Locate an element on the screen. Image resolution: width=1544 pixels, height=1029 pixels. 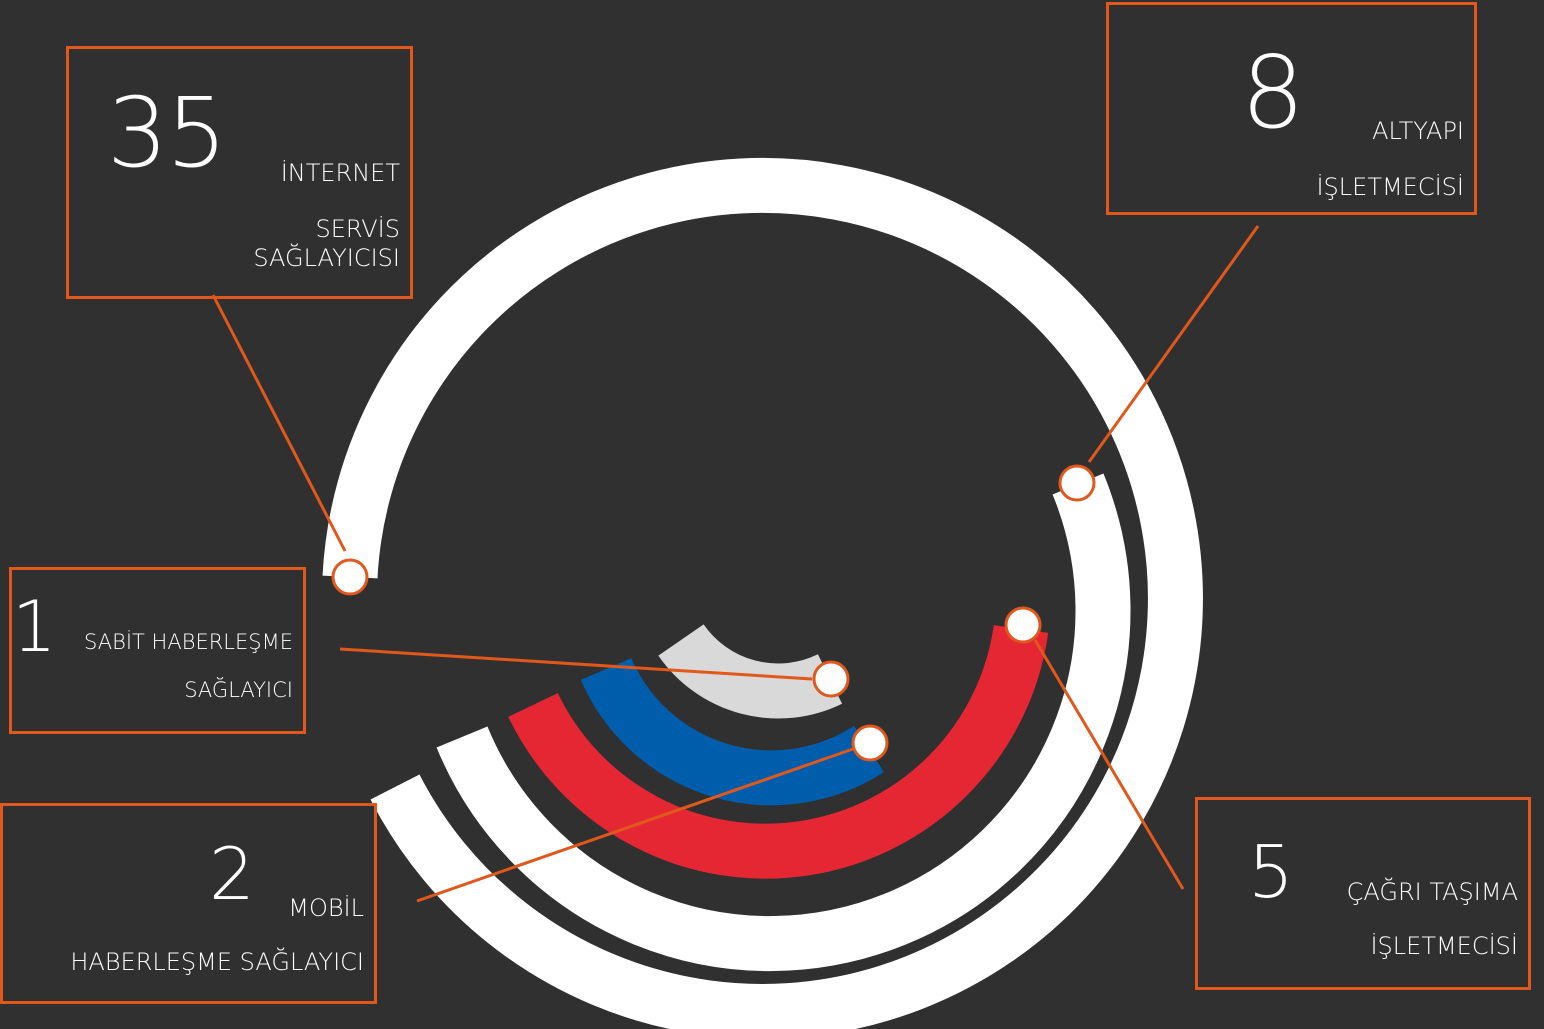
callout-isp-number: 35 is located at coordinates (167, 133).